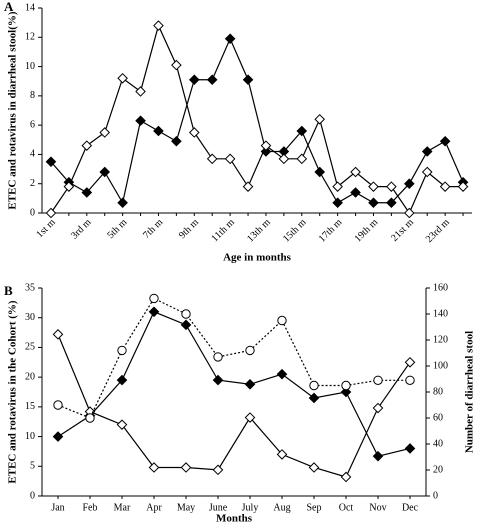 The image size is (480, 527). Describe the element at coordinates (224, 231) in the screenshot. I see `x-tick-label: 11th m` at that location.